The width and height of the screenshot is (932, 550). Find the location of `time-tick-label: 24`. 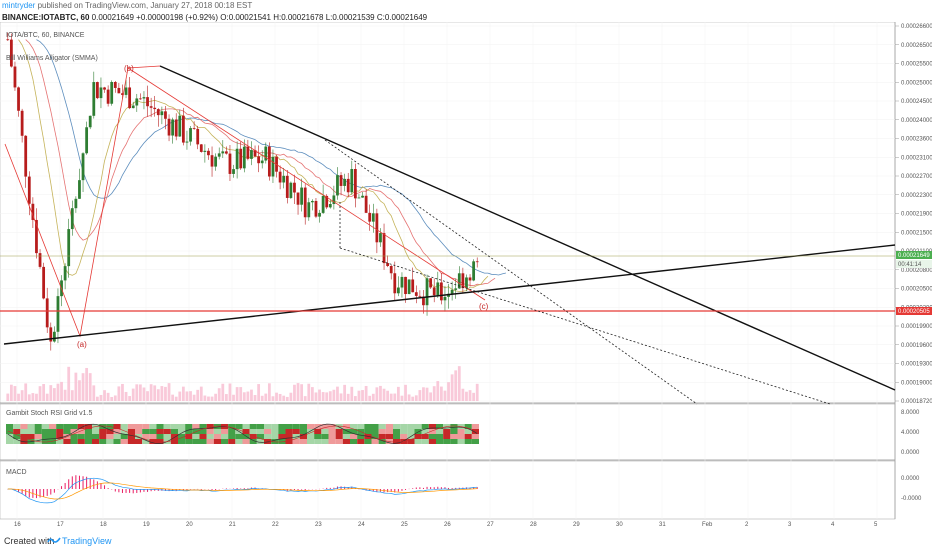

time-tick-label: 24 is located at coordinates (361, 525).